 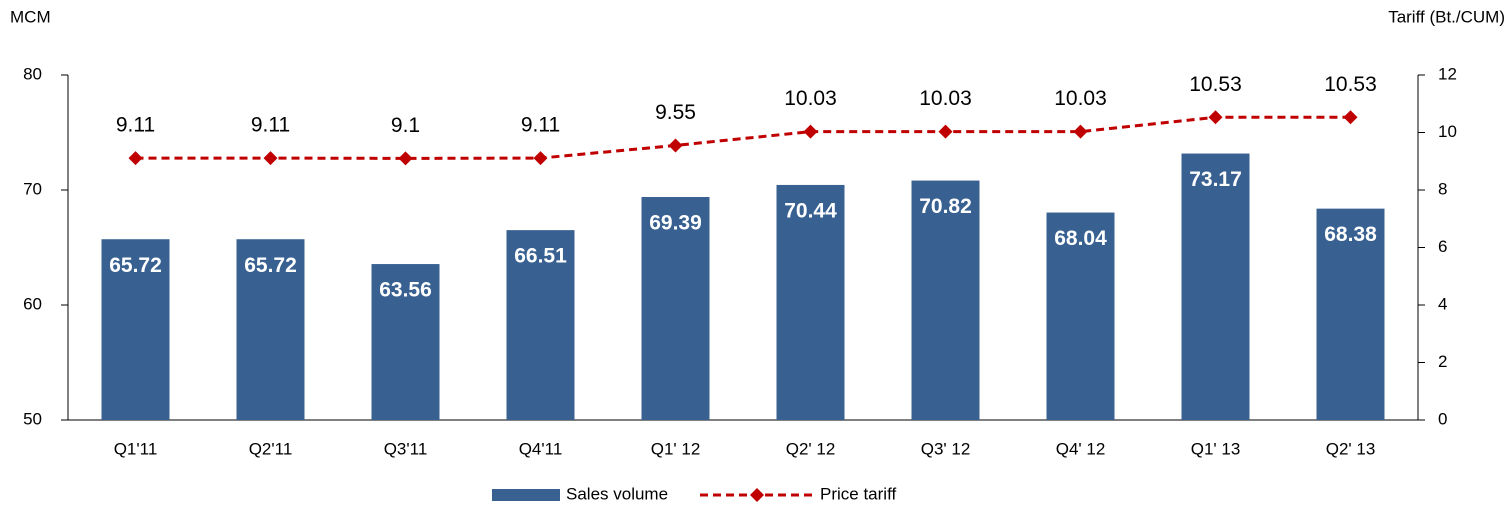 What do you see at coordinates (1442, 303) in the screenshot?
I see `y2-tick-label: 4` at bounding box center [1442, 303].